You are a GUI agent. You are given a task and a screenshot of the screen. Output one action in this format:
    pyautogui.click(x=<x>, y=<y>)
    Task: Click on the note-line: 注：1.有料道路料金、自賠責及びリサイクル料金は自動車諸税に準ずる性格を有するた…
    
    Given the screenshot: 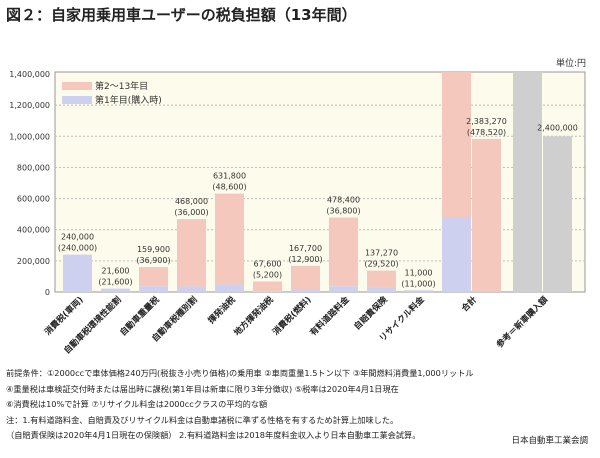 What is the action you would take?
    pyautogui.click(x=202, y=419)
    